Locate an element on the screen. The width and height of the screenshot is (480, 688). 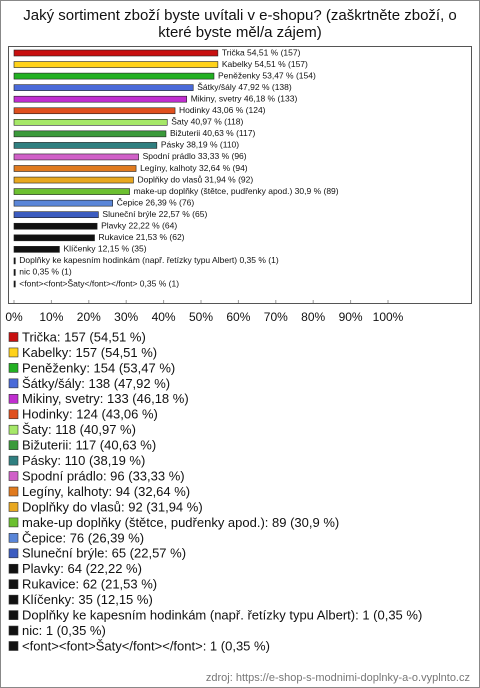
legend-label: Spodní prádlo: 96 (33,33 %) is located at coordinates (103, 475).